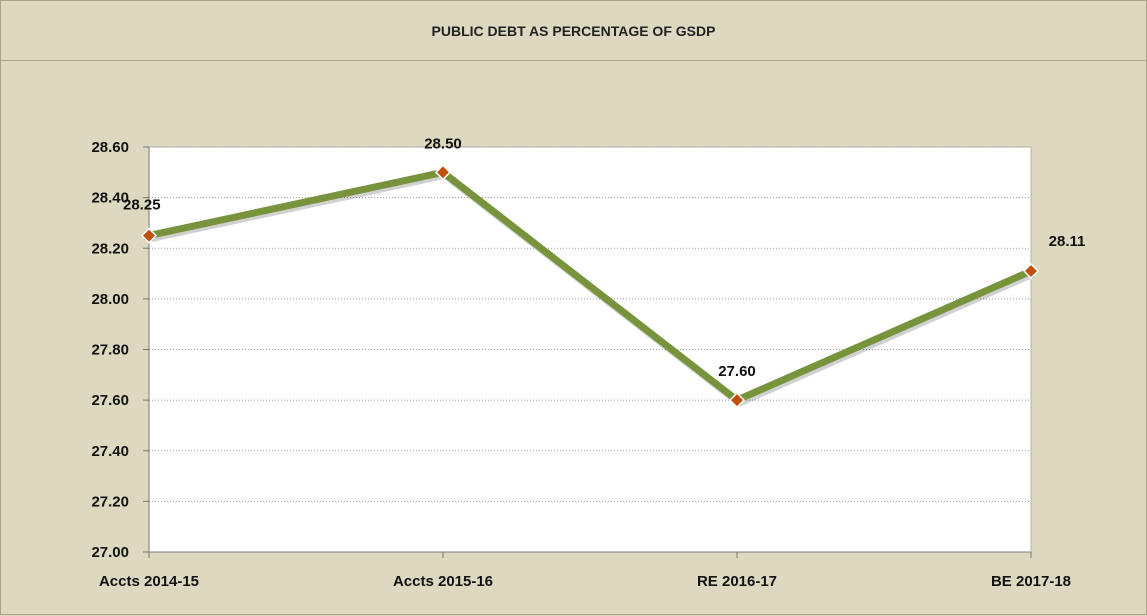 The width and height of the screenshot is (1147, 616). I want to click on x-tick-label: Accts 2014-15, so click(149, 581).